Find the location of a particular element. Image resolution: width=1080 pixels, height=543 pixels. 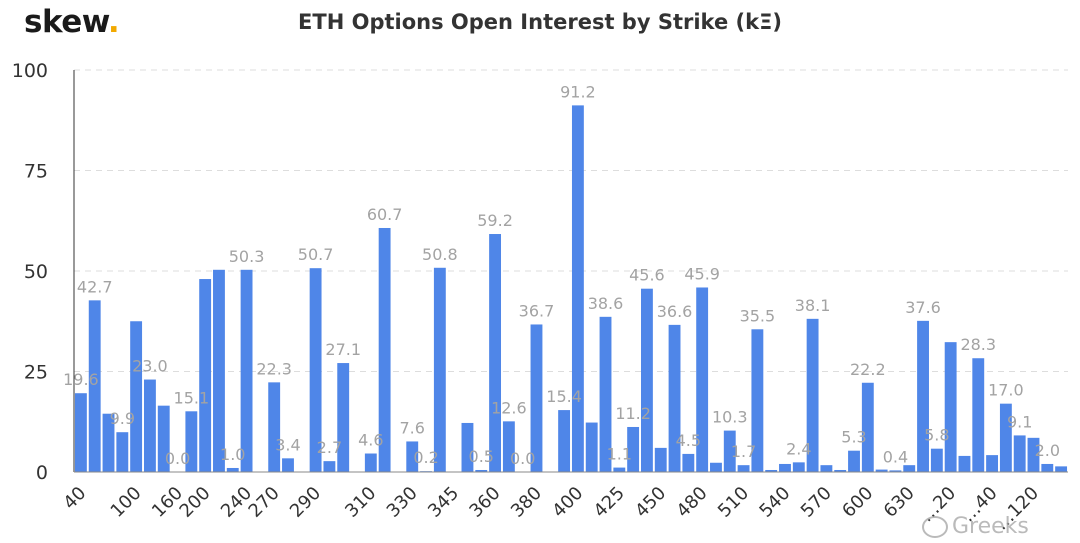

data-label: 9.9 is located at coordinates (122, 418).